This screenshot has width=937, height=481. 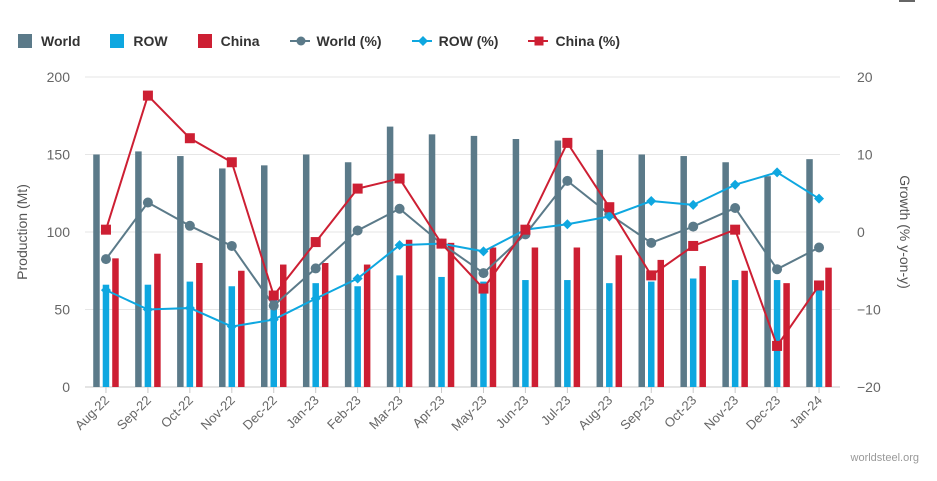 I want to click on x-tick-label: Dec-23, so click(x=763, y=413).